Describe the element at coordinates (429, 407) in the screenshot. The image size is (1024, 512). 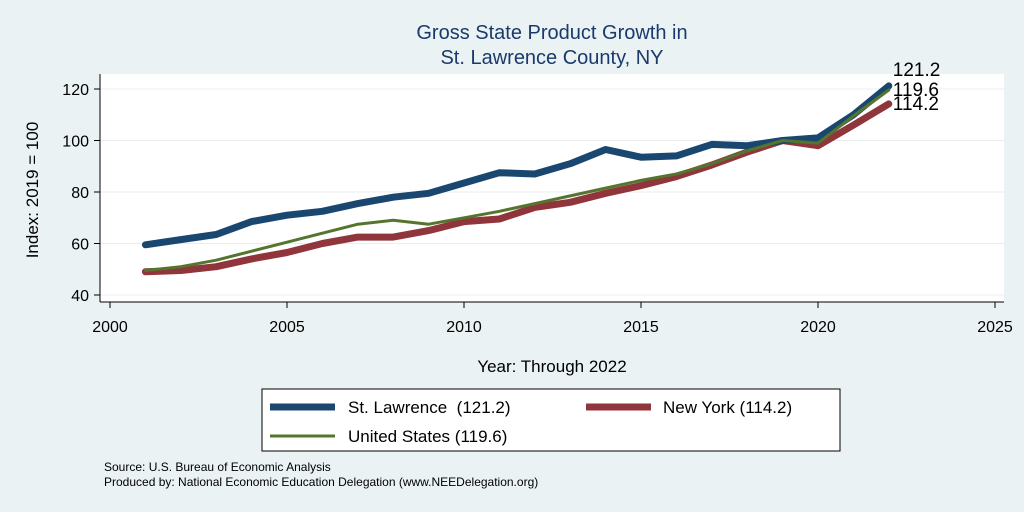
I see `legend-label-st-lawrence: St. Lawrence (121.2)` at that location.